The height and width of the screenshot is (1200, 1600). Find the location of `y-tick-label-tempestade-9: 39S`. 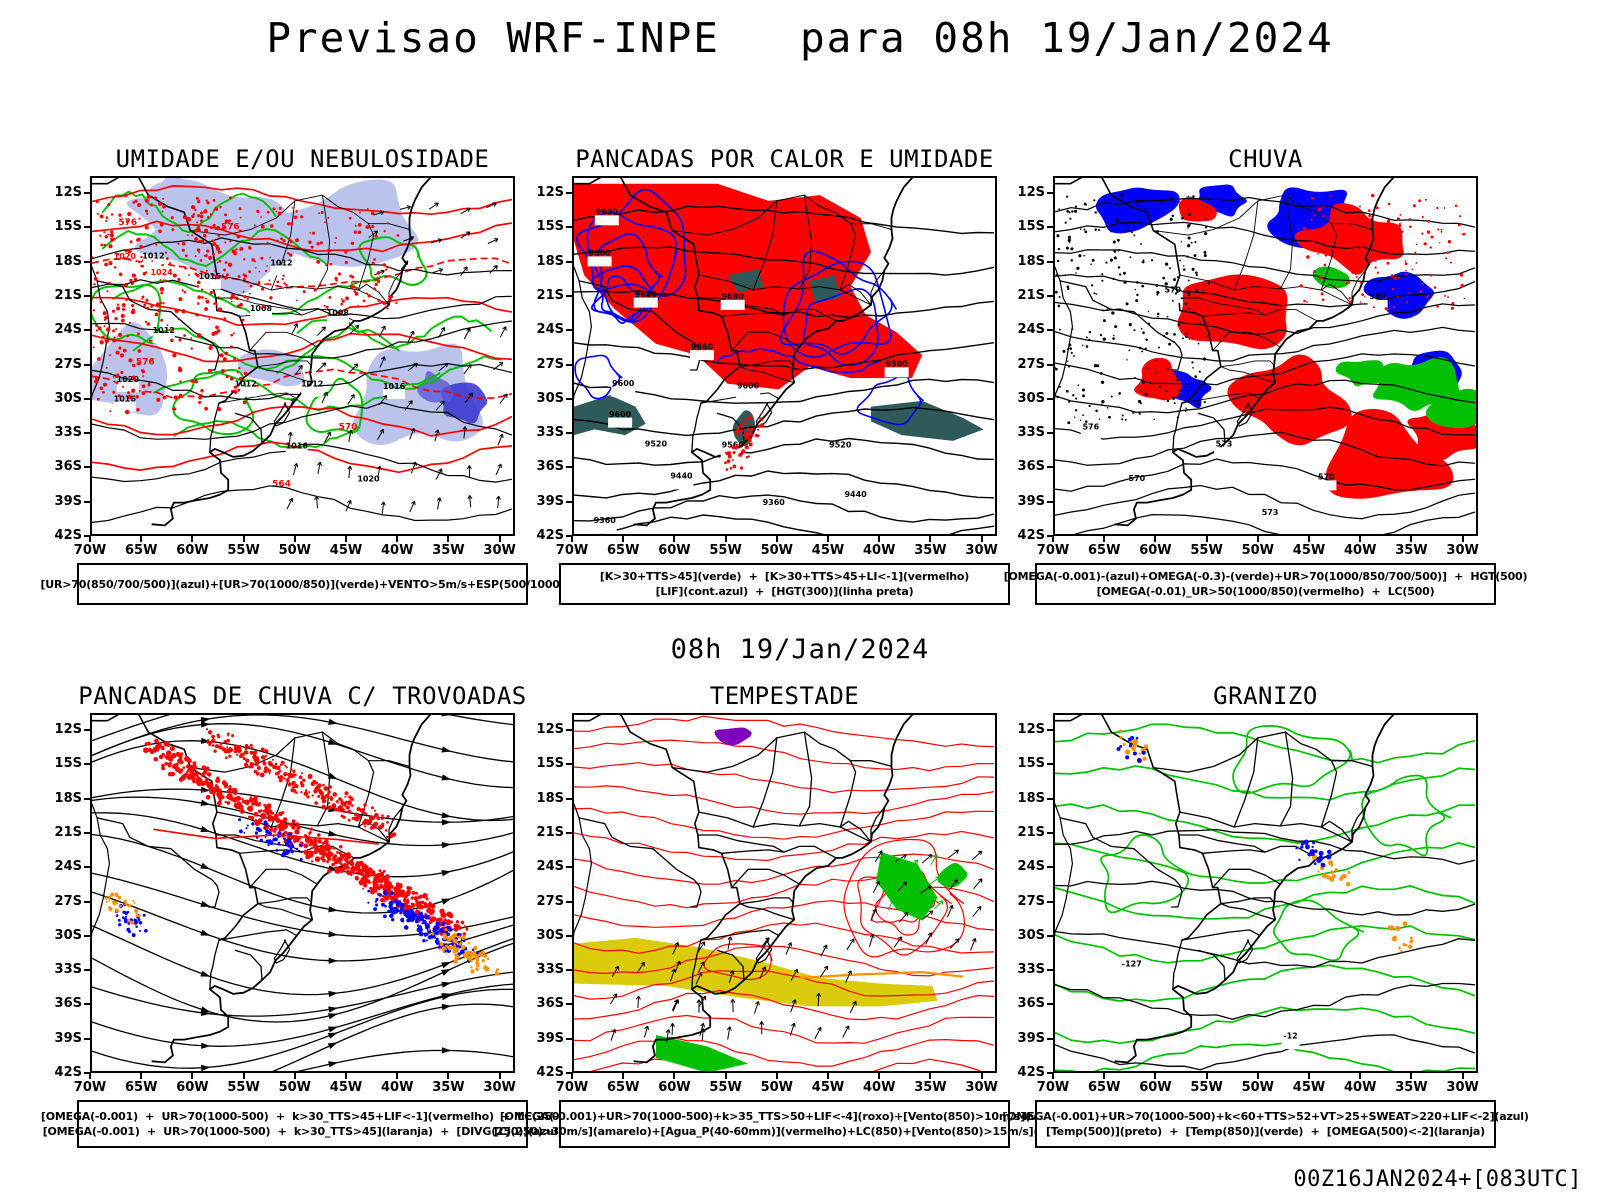

y-tick-label-tempestade-9: 39S is located at coordinates (550, 1038).